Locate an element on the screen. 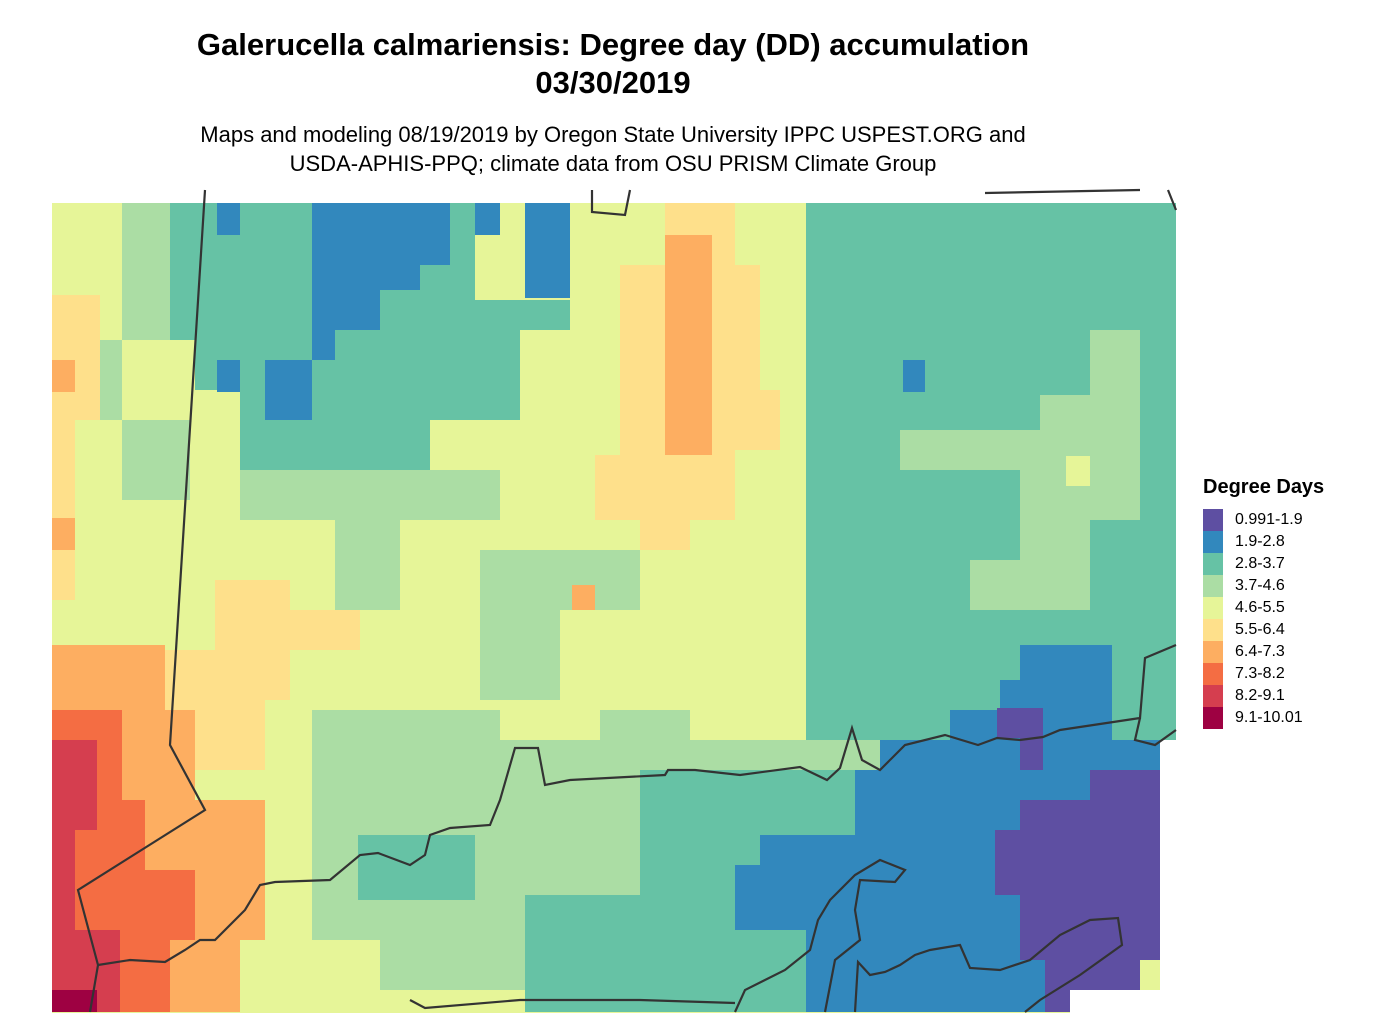 This screenshot has height=1020, width=1399. legend-label: 6.4-7.3 is located at coordinates (1260, 651).